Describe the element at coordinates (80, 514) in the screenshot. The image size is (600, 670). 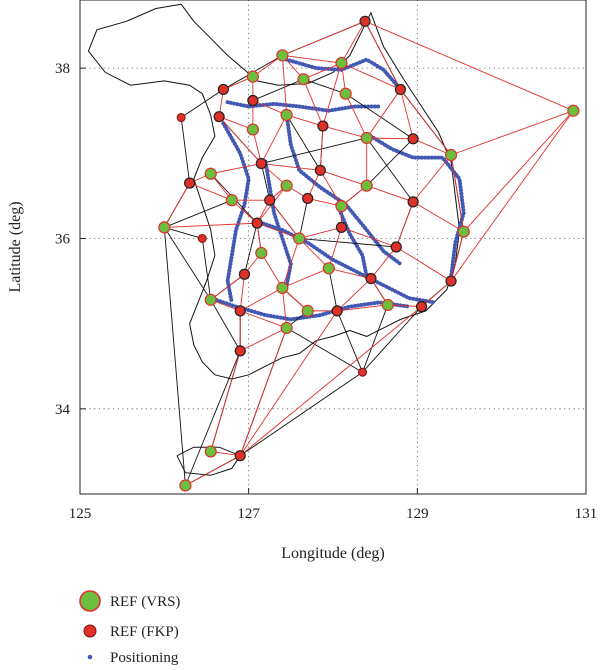
I see `x-tick-label: 125` at that location.